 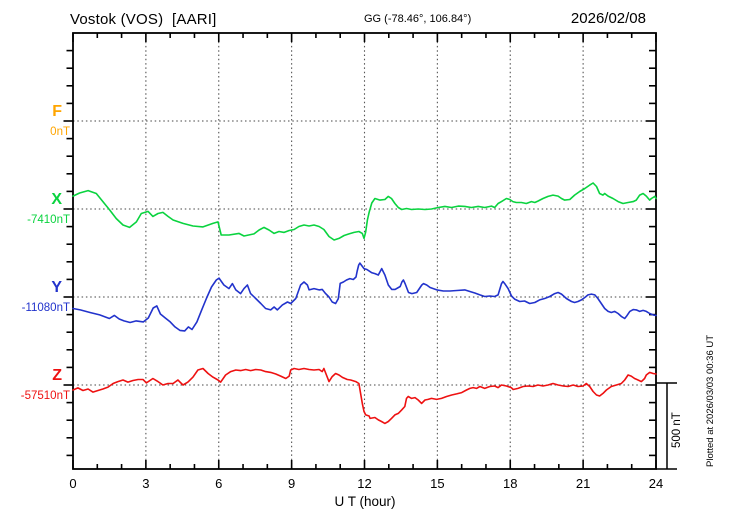 What do you see at coordinates (364, 396) in the screenshot?
I see `trace-Z` at bounding box center [364, 396].